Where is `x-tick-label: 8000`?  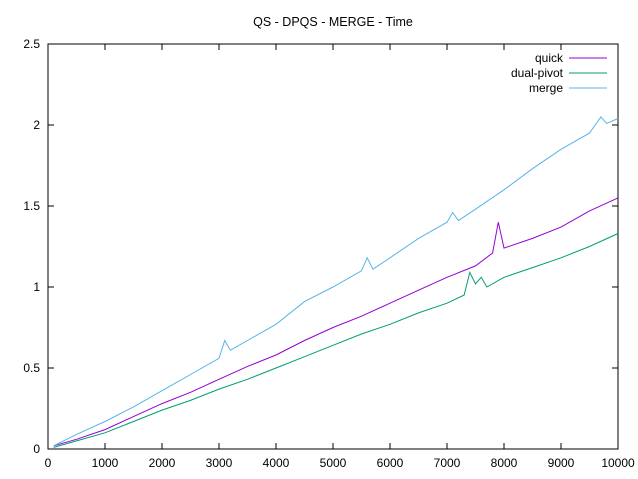
x-tick-label: 8000 is located at coordinates (504, 463).